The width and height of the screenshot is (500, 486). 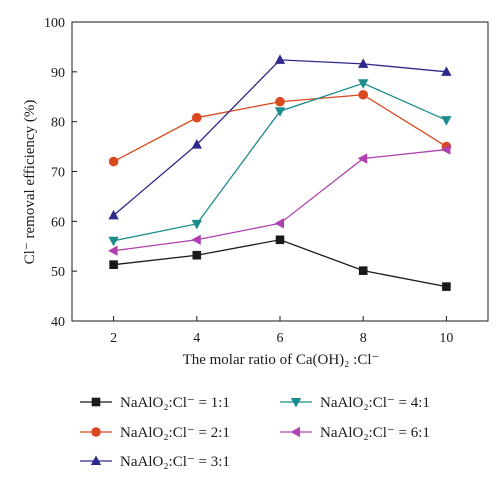 I want to click on x-tick-label-4: 4, so click(x=196, y=338).